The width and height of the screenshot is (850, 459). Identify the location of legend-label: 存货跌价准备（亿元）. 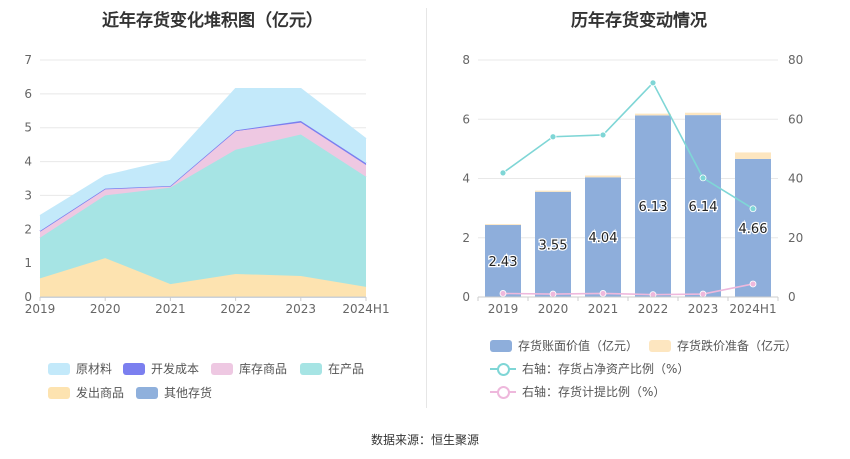
(737, 346).